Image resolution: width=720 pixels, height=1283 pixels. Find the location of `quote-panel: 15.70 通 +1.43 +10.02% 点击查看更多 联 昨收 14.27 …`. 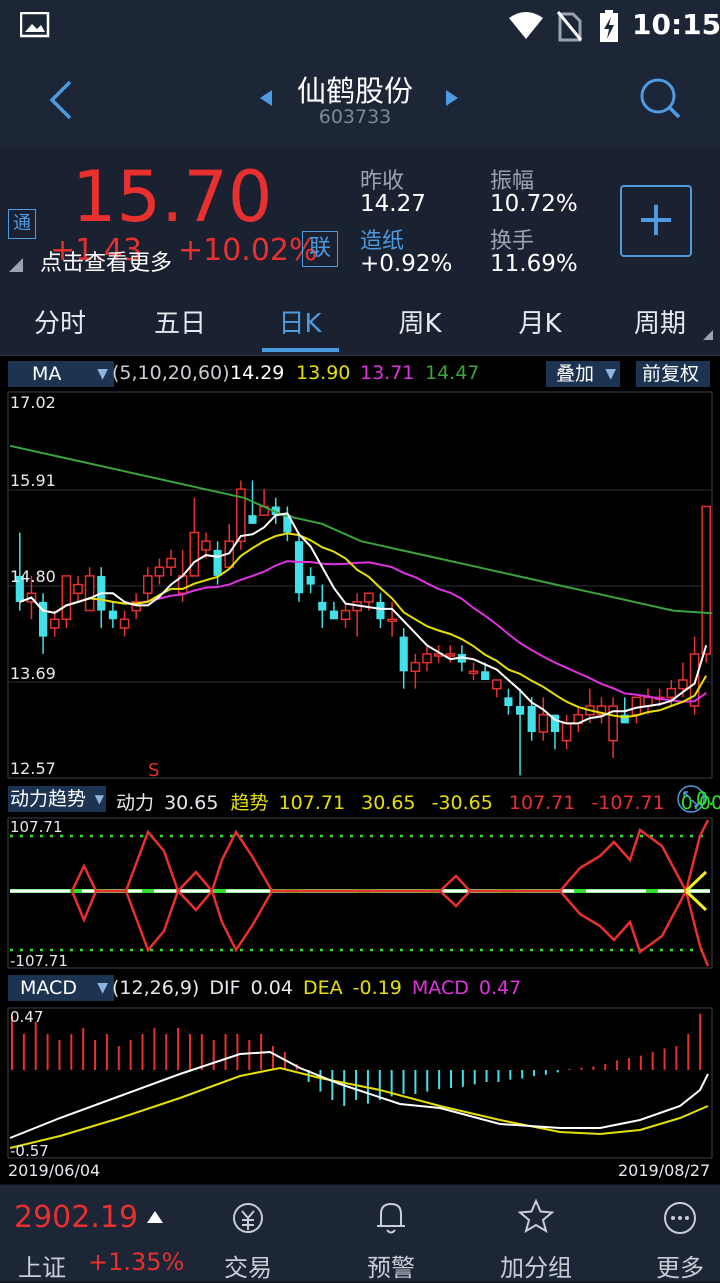

quote-panel: 15.70 通 +1.43 +10.02% 点击查看更多 联 昨收 14.27 … is located at coordinates (360, 221).